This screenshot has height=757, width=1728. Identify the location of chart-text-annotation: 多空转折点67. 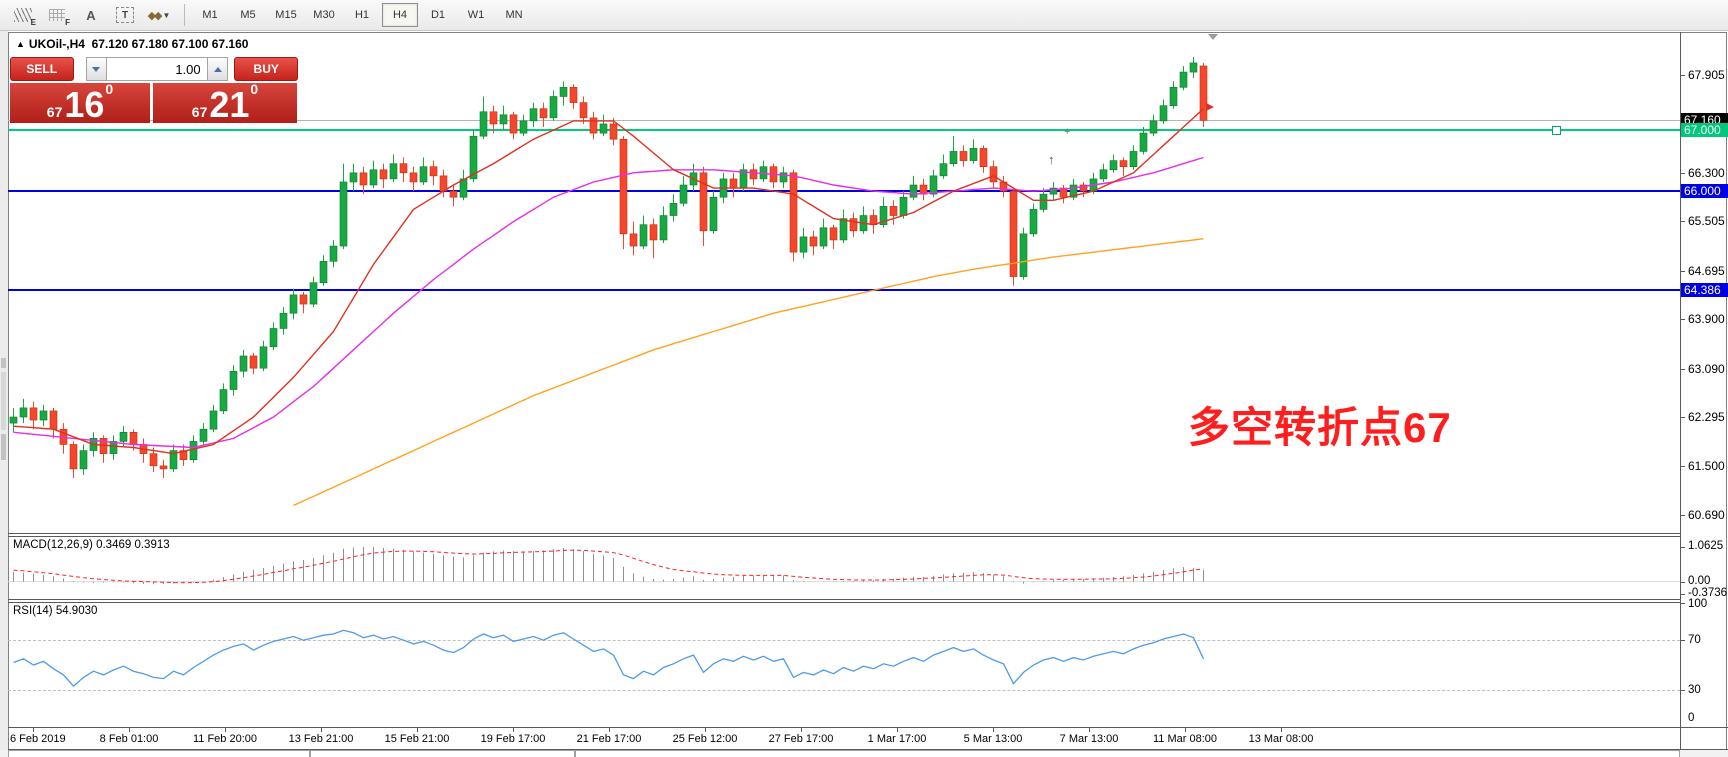
(1320, 427).